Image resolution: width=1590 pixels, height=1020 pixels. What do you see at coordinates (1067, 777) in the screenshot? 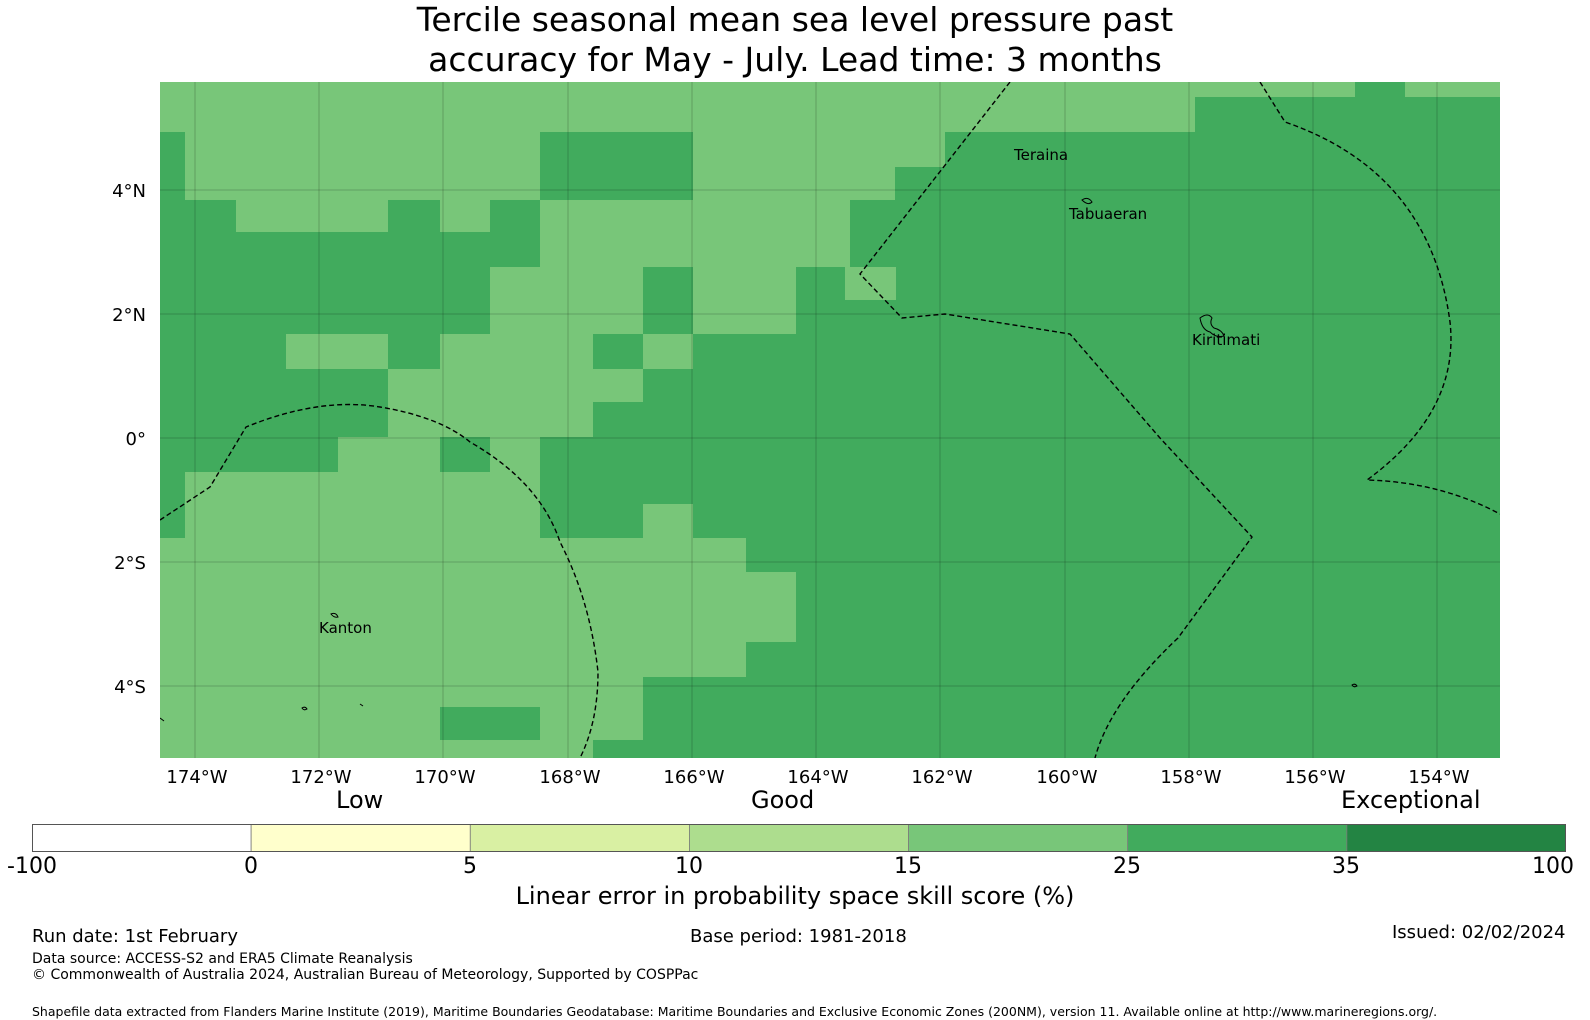
I see `lon-tick-160w: 160°W` at bounding box center [1067, 777].